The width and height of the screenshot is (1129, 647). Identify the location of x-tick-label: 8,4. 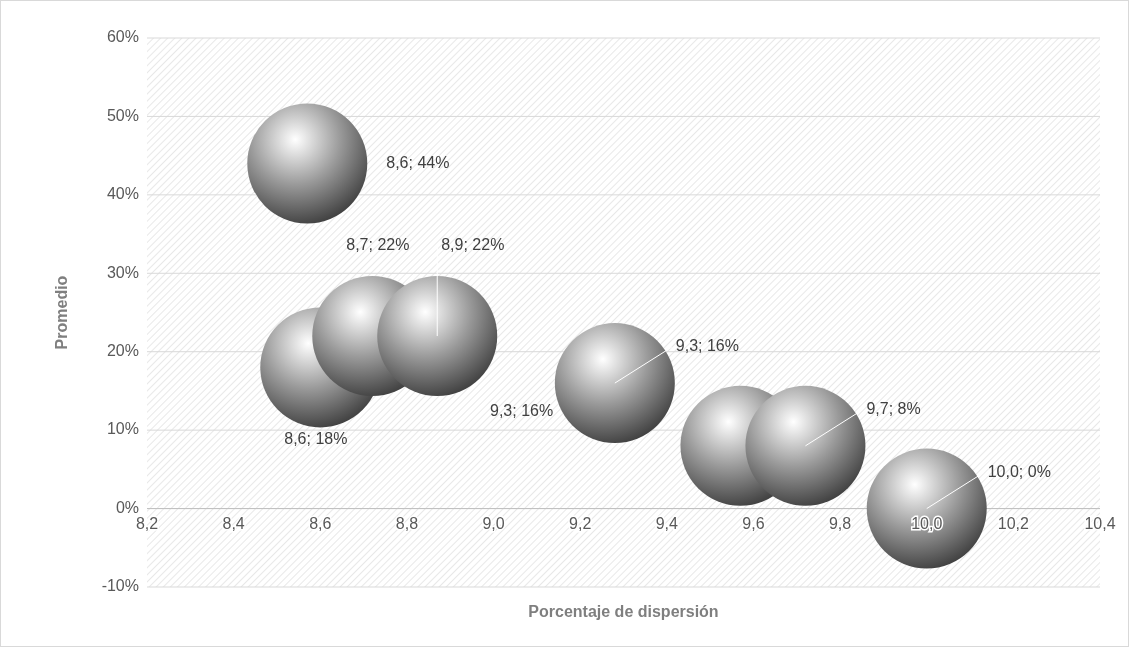
(233, 523).